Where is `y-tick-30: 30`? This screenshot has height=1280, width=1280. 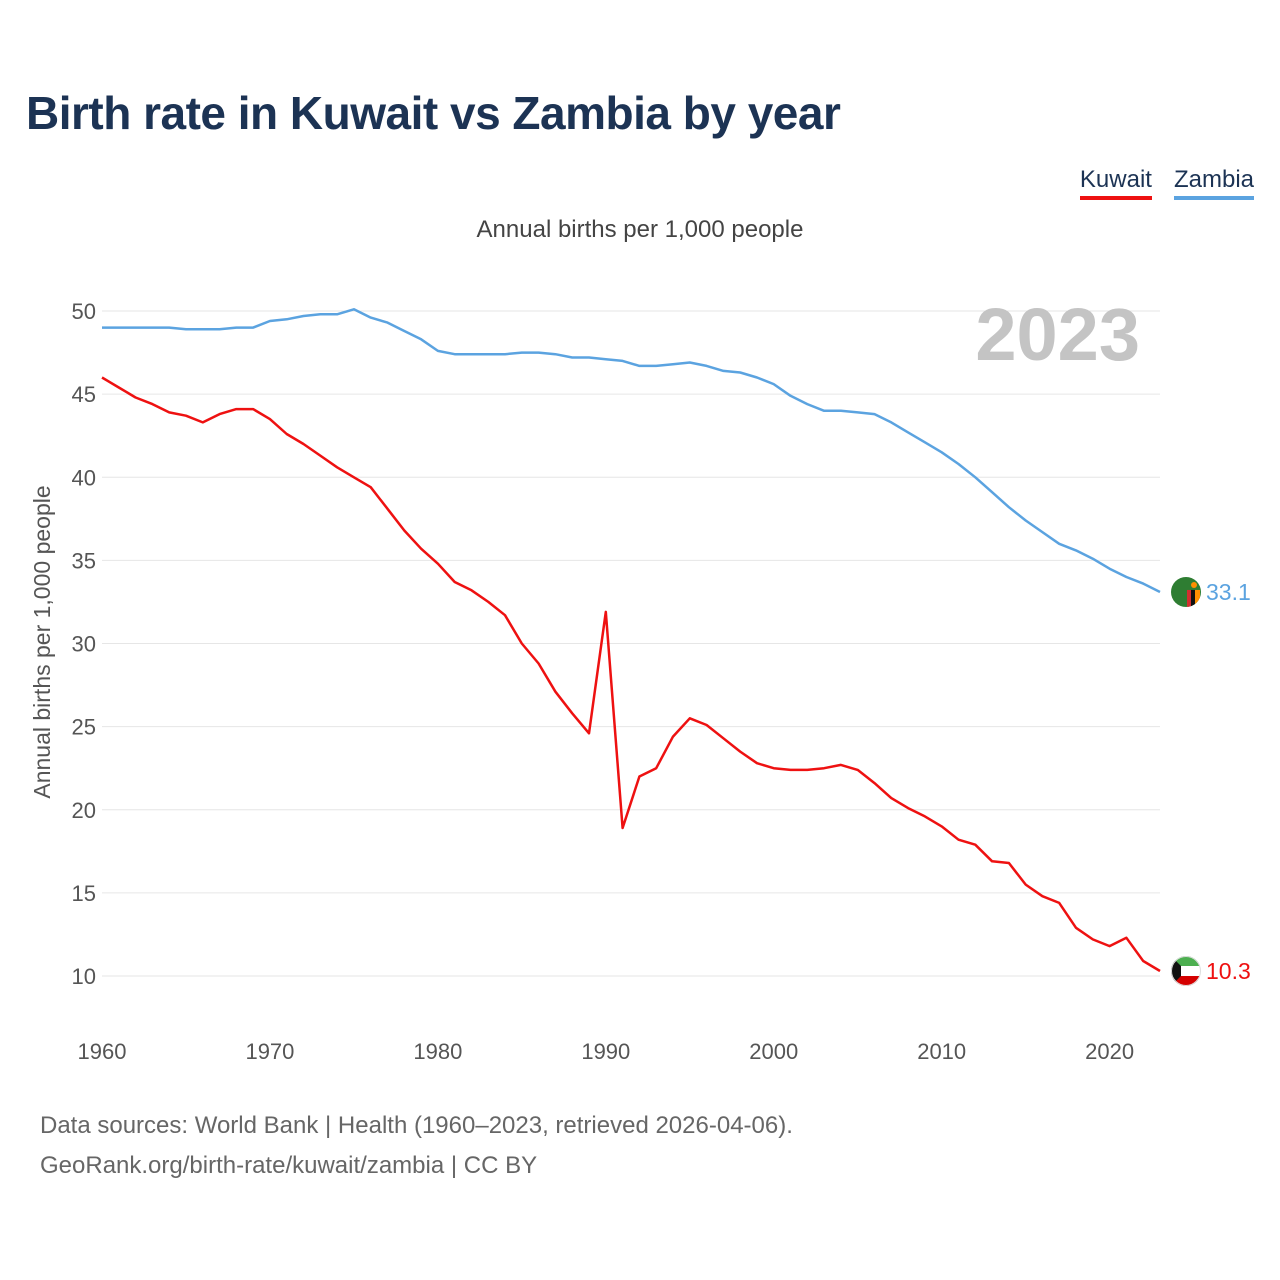
y-tick-30: 30 is located at coordinates (84, 644).